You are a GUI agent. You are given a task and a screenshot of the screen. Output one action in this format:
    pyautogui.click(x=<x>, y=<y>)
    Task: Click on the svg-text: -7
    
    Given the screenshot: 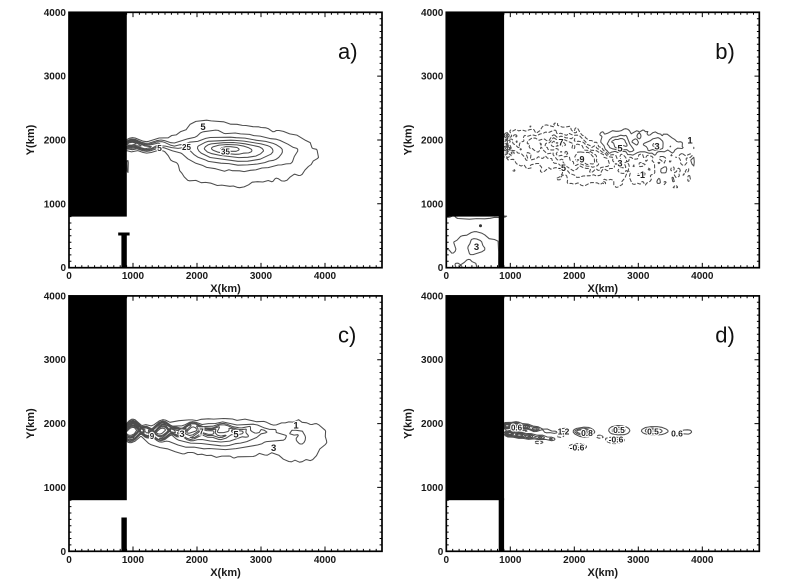 What is the action you would take?
    pyautogui.click(x=559, y=143)
    